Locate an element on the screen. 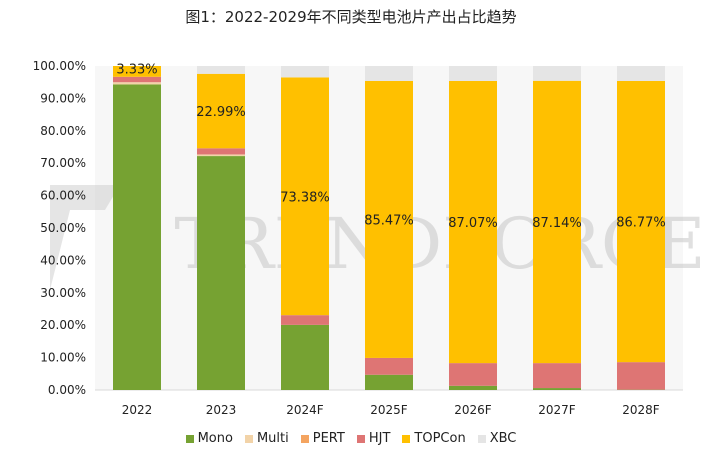 The width and height of the screenshot is (702, 463). bar-hjt-2022 is located at coordinates (137, 79).